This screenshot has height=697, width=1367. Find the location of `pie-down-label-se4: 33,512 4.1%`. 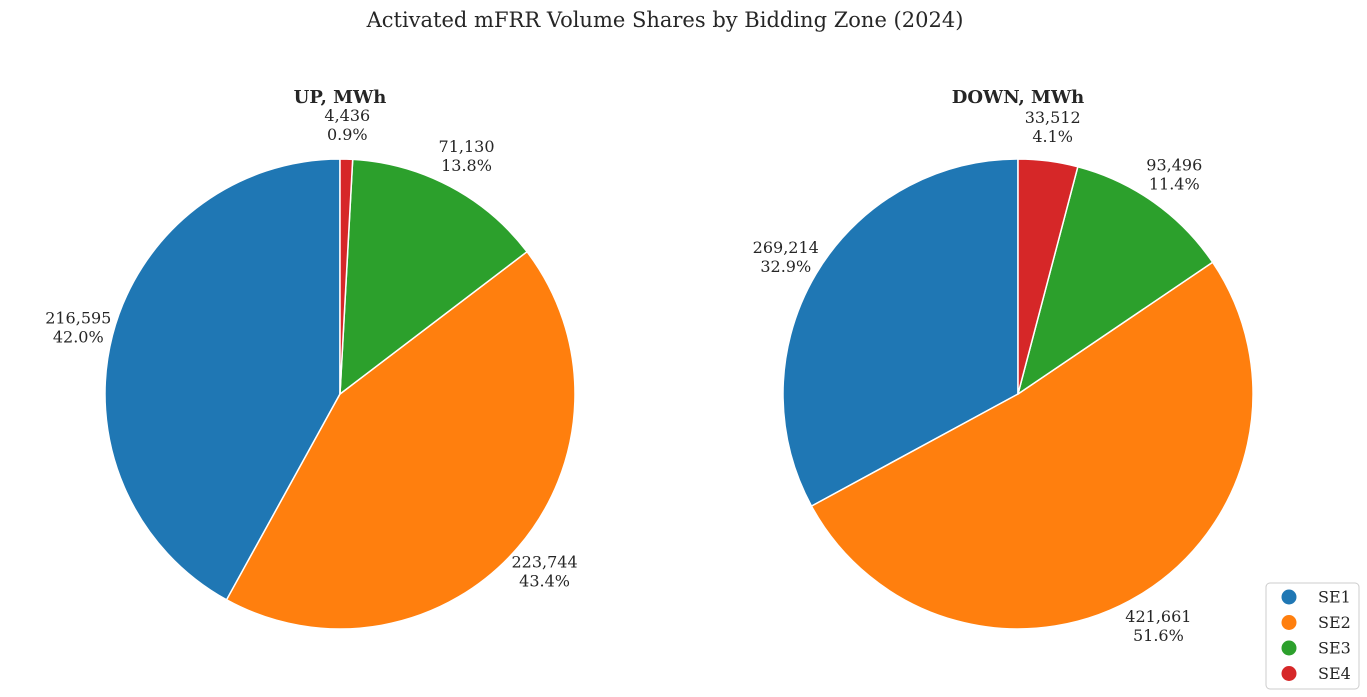

pie-down-label-se4: 33,512 4.1% is located at coordinates (1053, 127).